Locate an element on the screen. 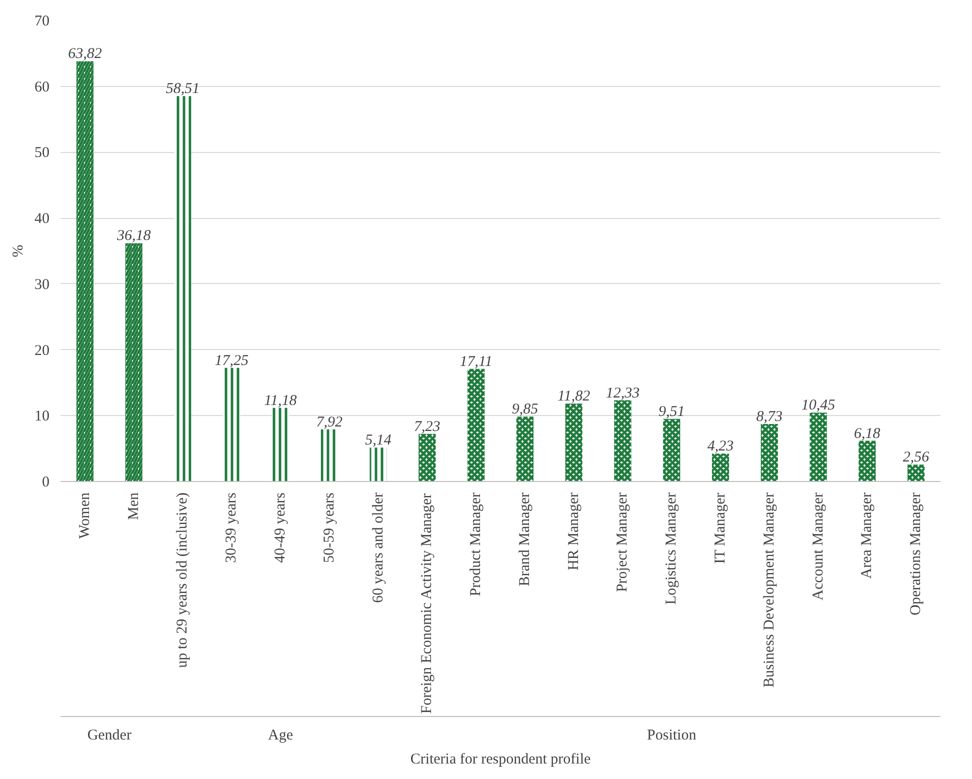 Image resolution: width=972 pixels, height=779 pixels. text: 7,23 is located at coordinates (427, 426).